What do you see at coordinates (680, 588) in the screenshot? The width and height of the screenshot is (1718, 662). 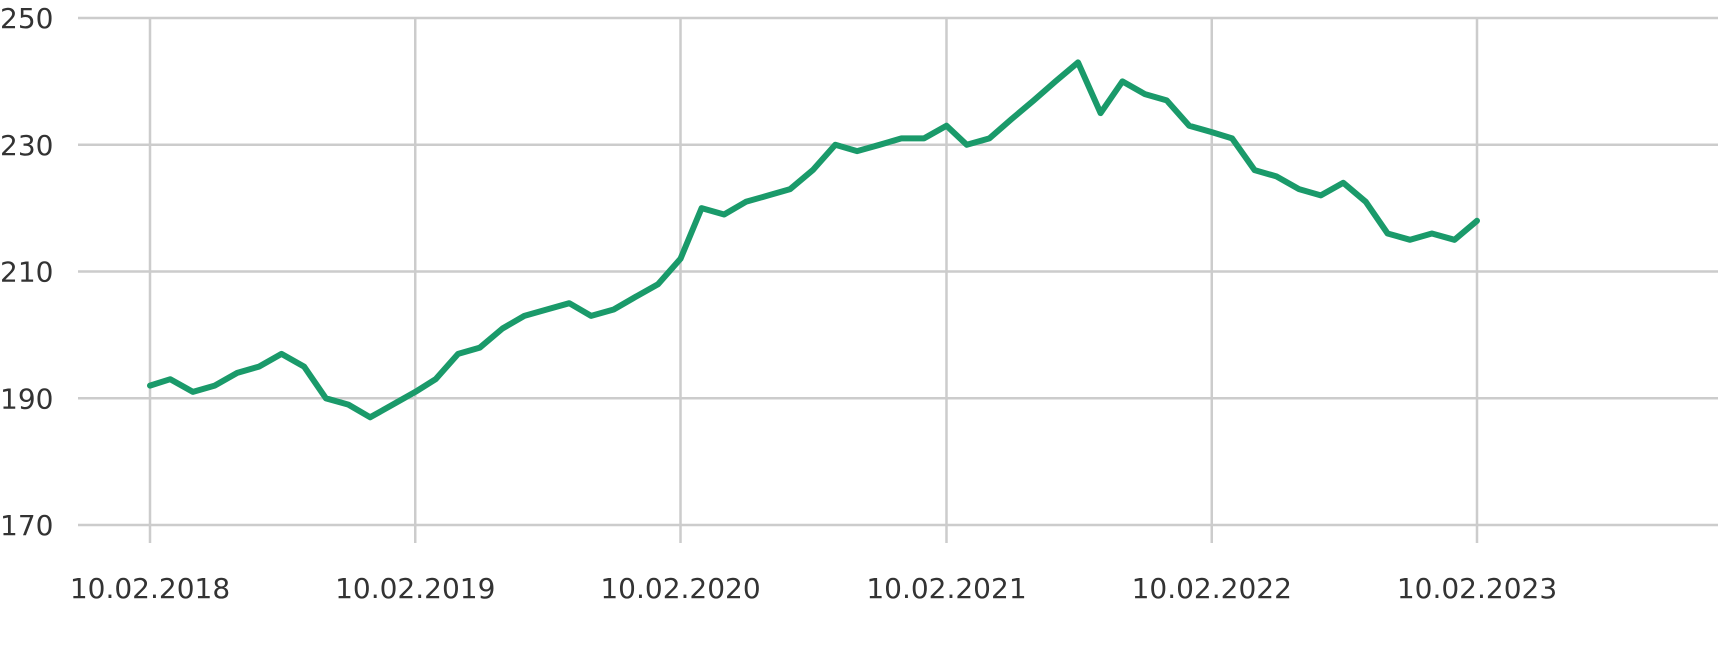 I see `x-tick-label: 10.02.2020` at bounding box center [680, 588].